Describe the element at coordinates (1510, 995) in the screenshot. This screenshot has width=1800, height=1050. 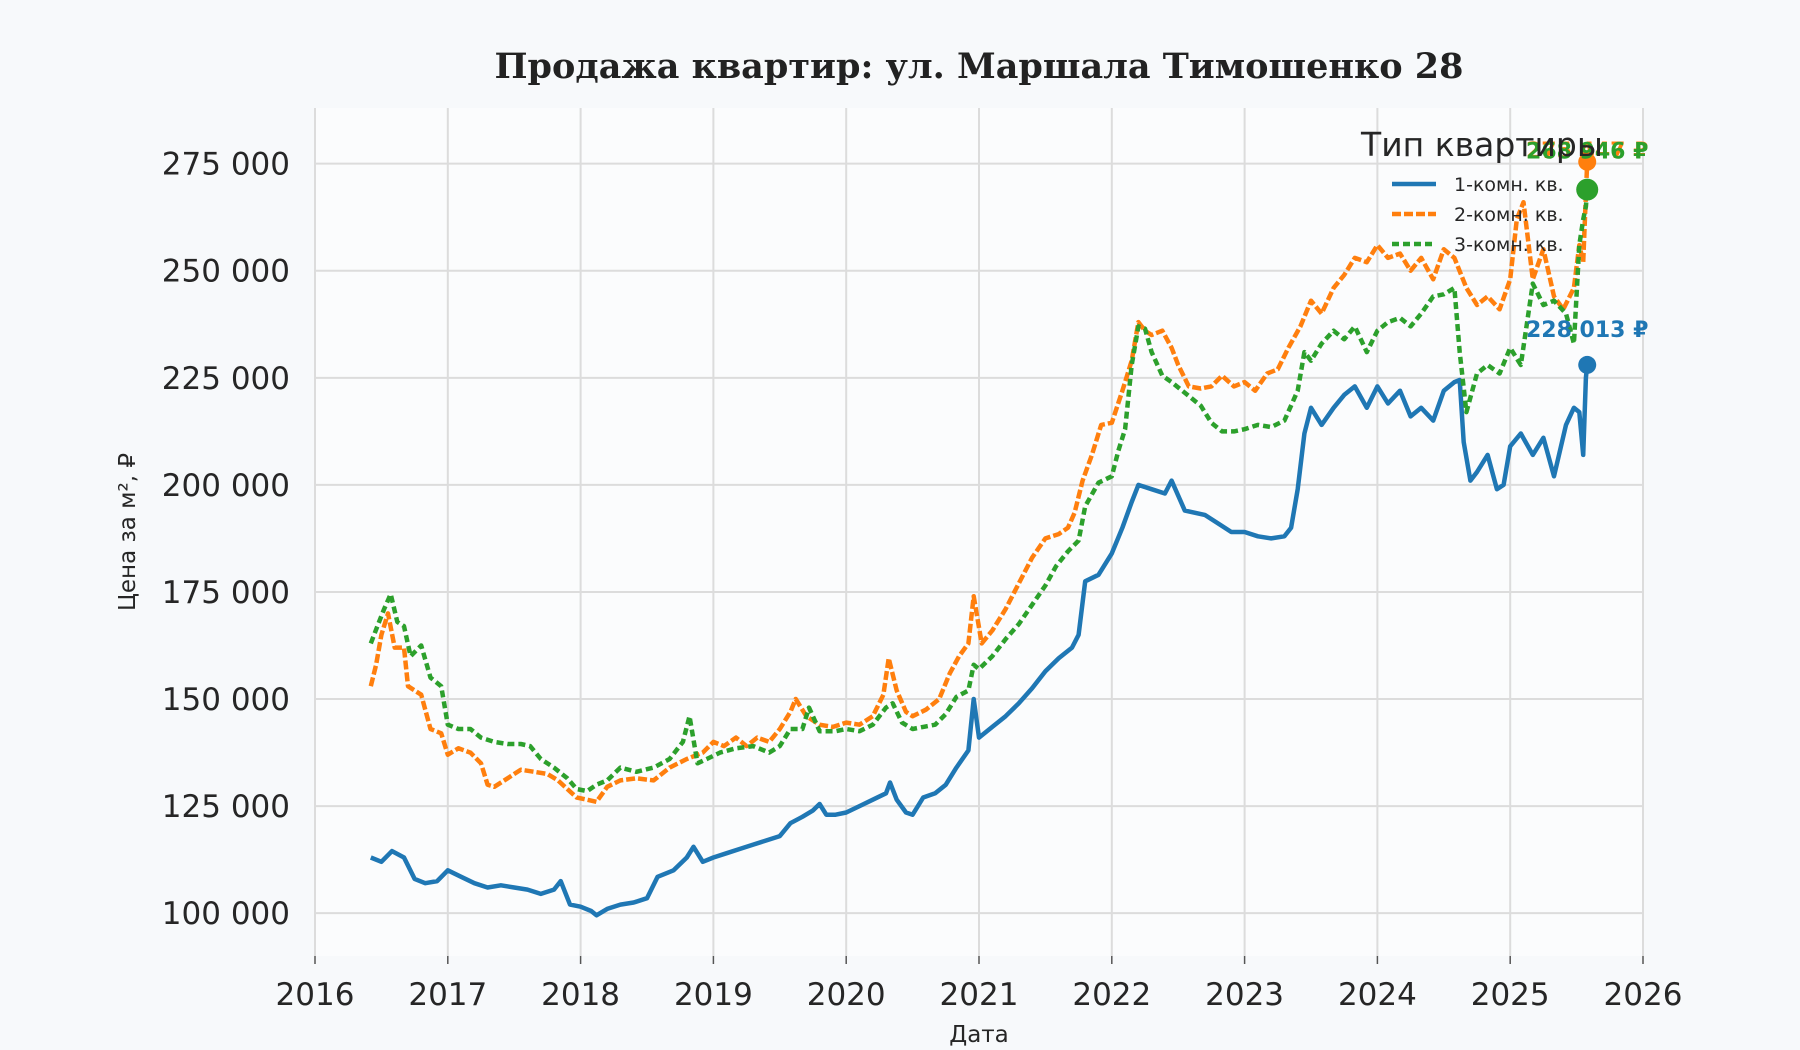
I see `x-tick-label: 2025` at that location.